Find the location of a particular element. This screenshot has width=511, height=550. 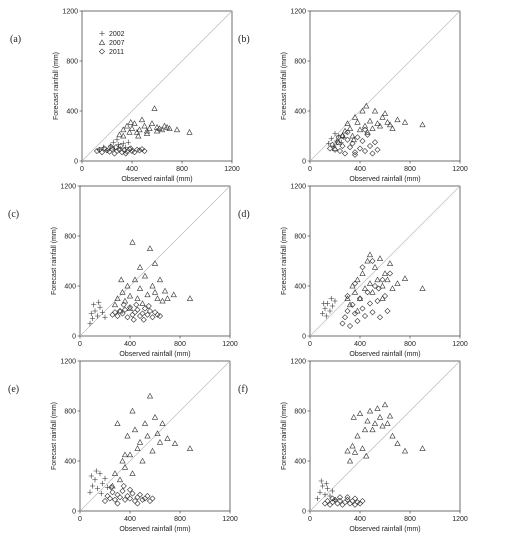

panel-label: (b) is located at coordinates (244, 39).